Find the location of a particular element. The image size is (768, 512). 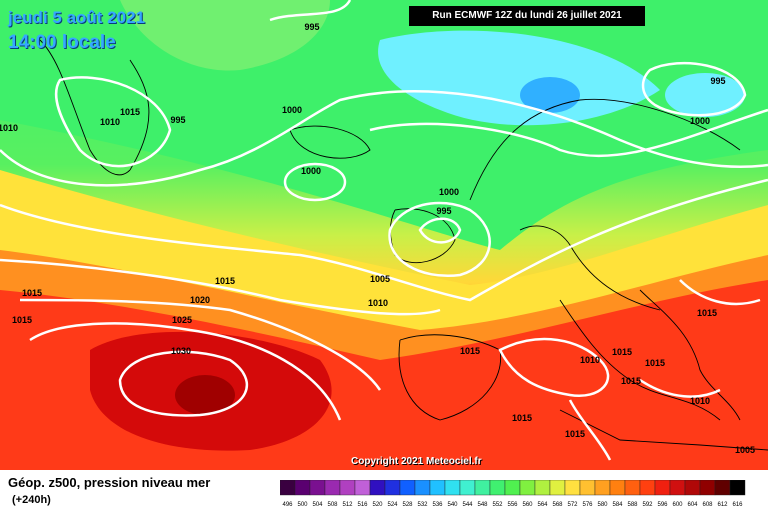

isobar-label: 1025 is located at coordinates (182, 320).